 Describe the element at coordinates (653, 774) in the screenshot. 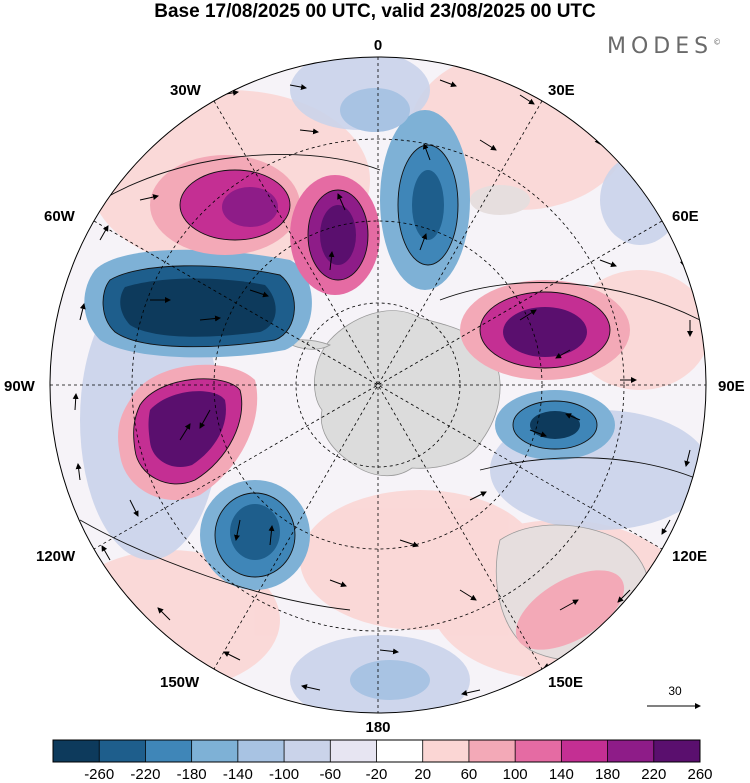

I see `colorbar-label: 220` at that location.